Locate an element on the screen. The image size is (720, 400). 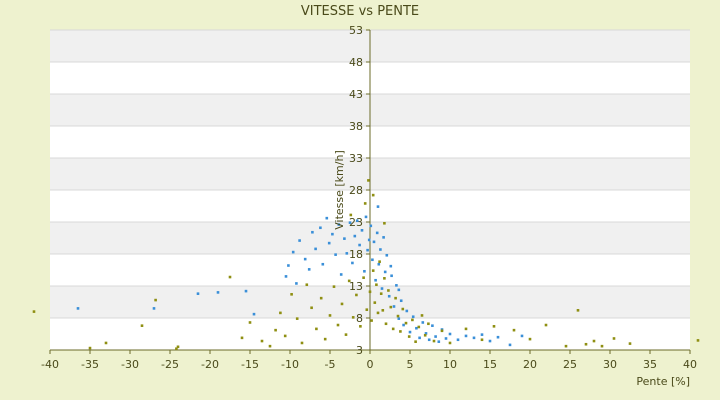
x-tick-label: -10 is located at coordinates (290, 364).